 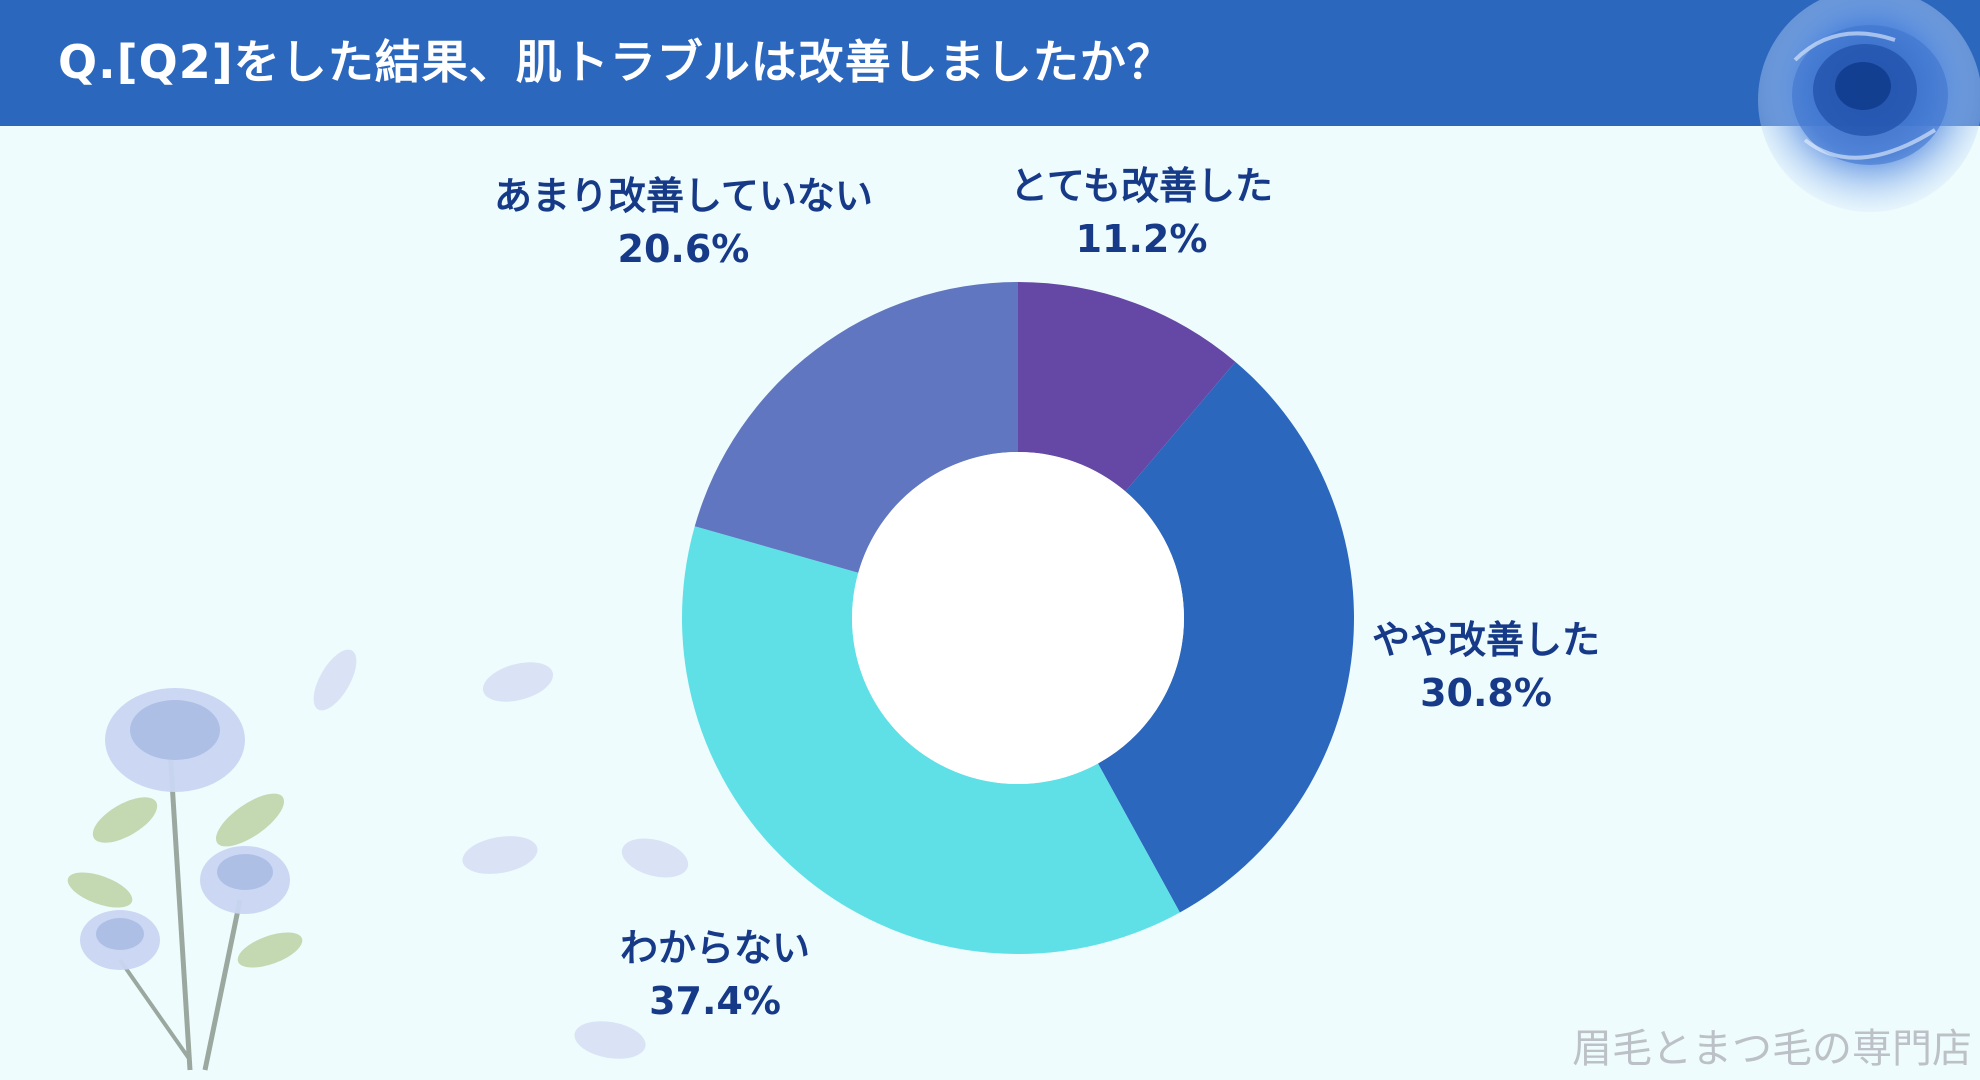 What do you see at coordinates (1772, 1049) in the screenshot?
I see `watermark: 眉毛とまつ毛の専門店` at bounding box center [1772, 1049].